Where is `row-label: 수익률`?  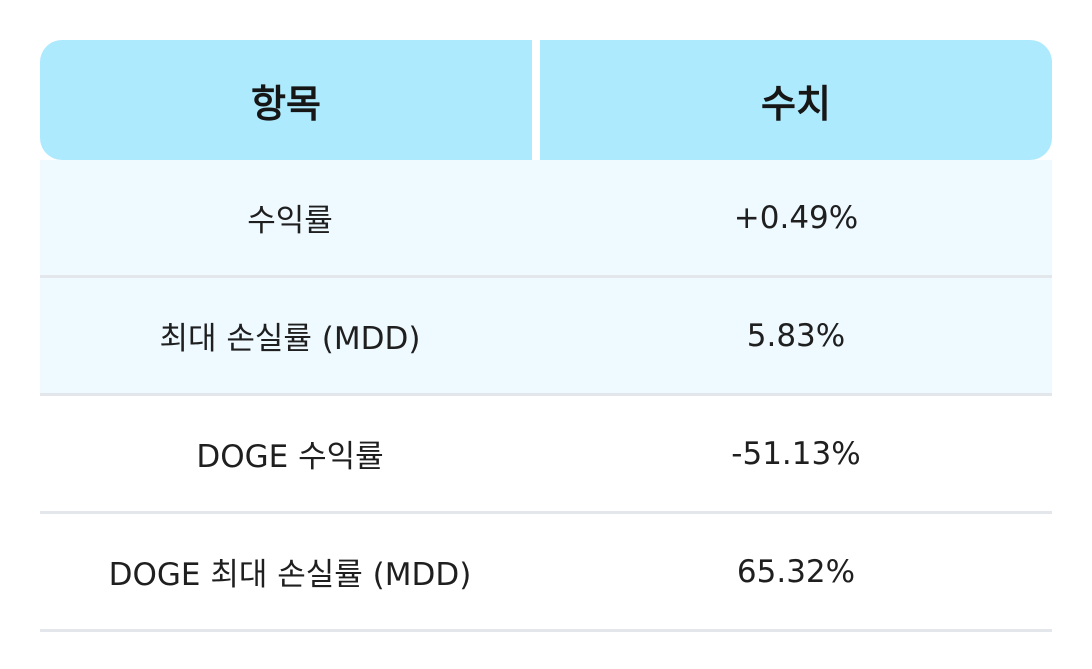
row-label: 수익률 is located at coordinates (290, 219).